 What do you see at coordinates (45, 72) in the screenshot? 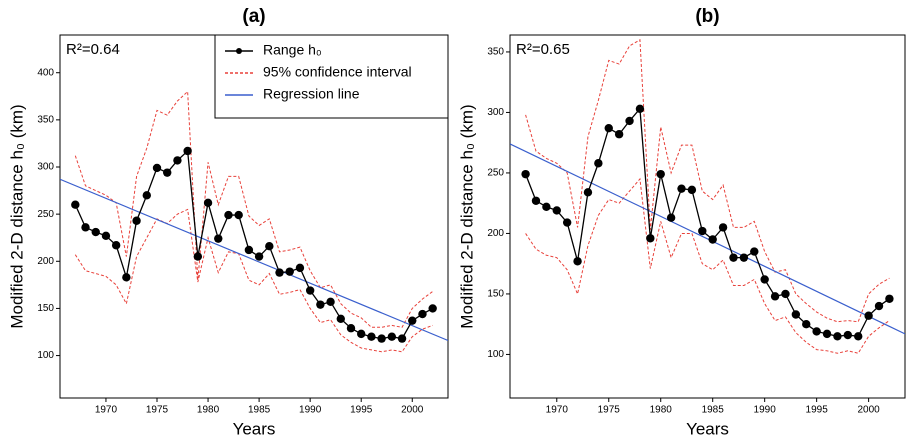
I see `y-tick-label: 400` at bounding box center [45, 72].